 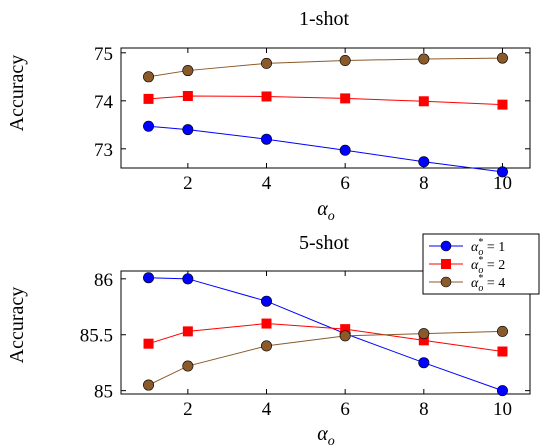 I want to click on legend: α* o = 1α* o = 2α* o = 4, so click(x=481, y=264).